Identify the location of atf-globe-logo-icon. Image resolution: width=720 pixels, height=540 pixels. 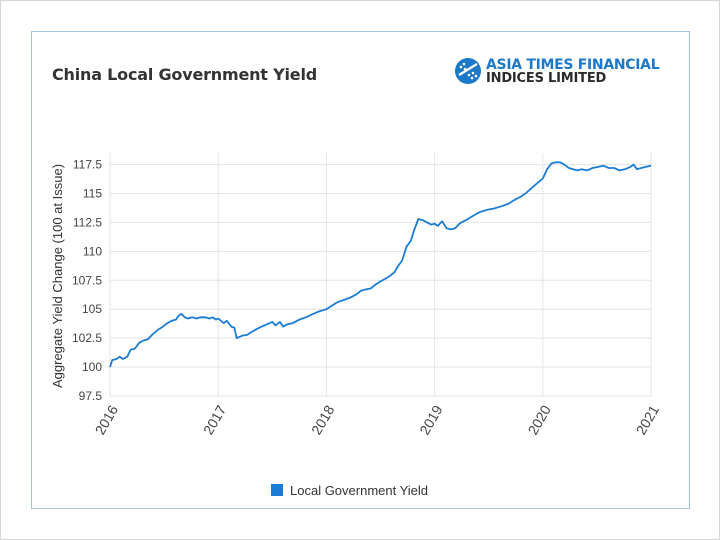
(468, 71).